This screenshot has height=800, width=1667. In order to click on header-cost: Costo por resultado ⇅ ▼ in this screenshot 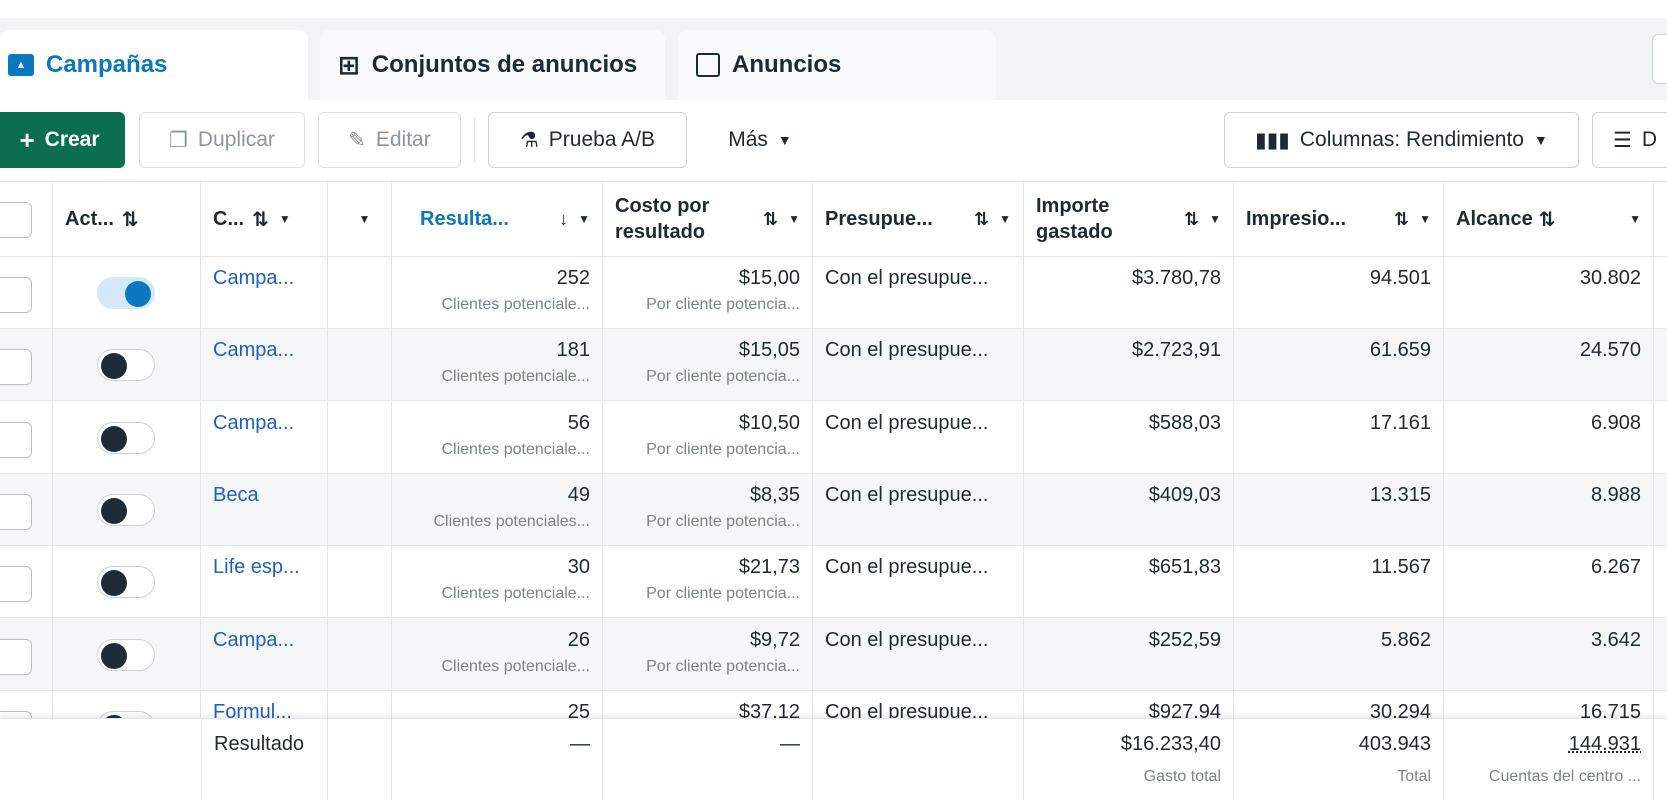, I will do `click(708, 219)`.